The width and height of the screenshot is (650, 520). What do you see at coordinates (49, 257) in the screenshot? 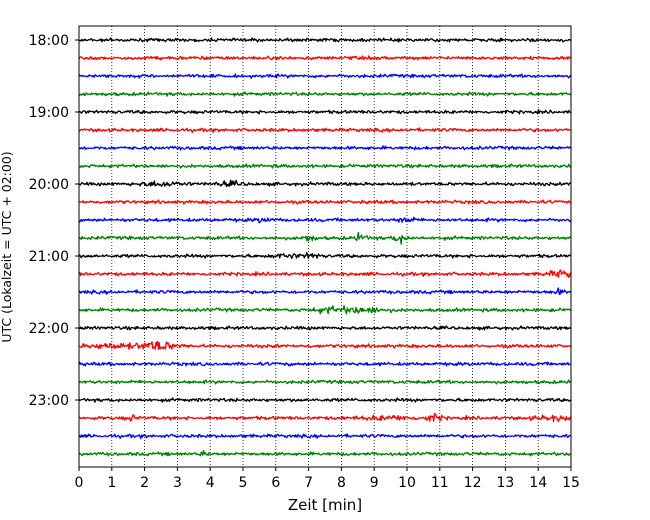
I see `y-tick-label: 21:00` at bounding box center [49, 257].